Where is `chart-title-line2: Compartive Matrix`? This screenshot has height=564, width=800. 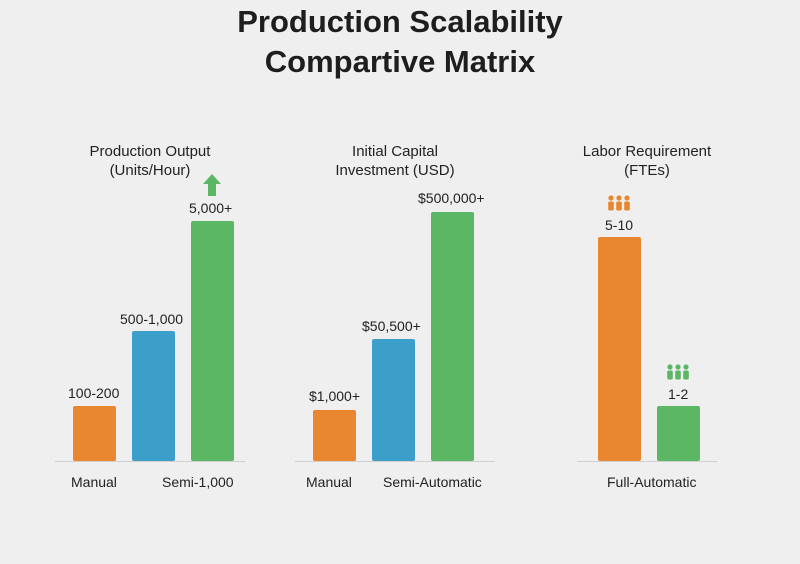
chart-title-line2: Compartive Matrix is located at coordinates (400, 61).